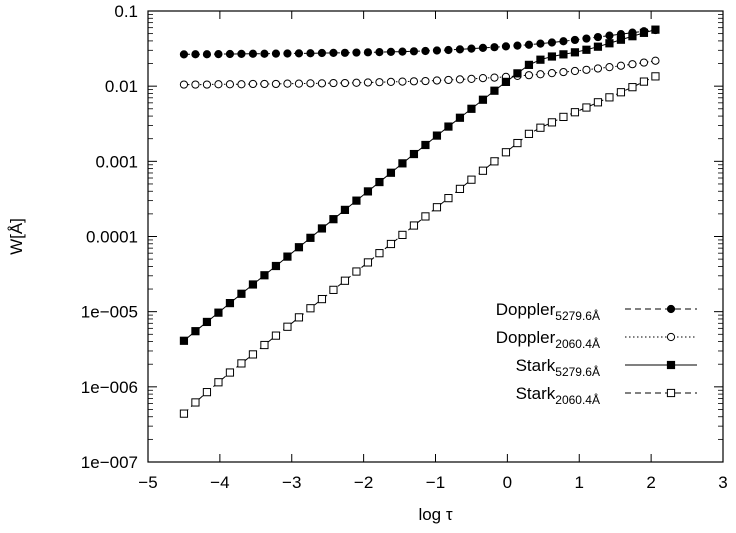 The image size is (736, 533). Describe the element at coordinates (435, 482) in the screenshot. I see `x-tick-label: −1` at that location.